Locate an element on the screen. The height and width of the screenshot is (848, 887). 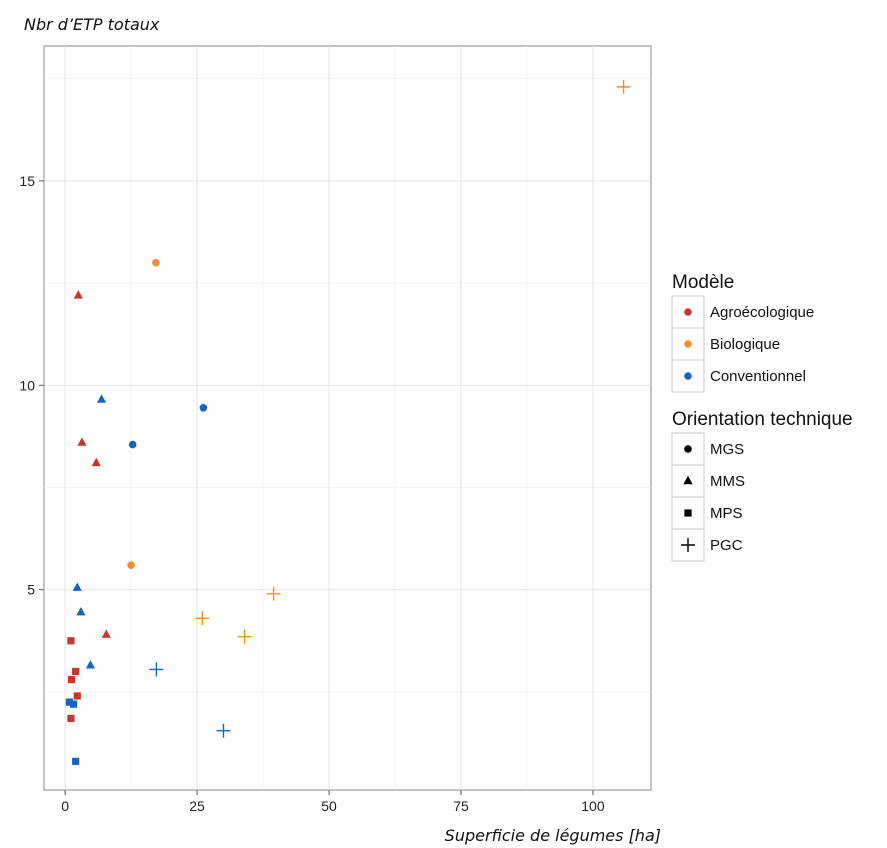
x-axis-title: Superficie de légumes [ha] is located at coordinates (553, 835).